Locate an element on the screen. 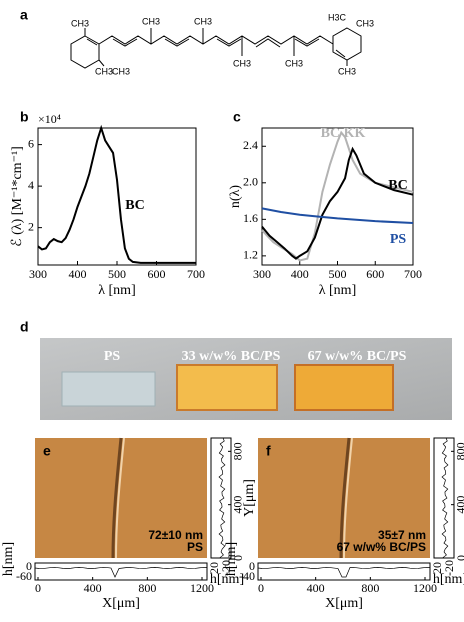 This screenshot has width=464, height=622. afm-image is located at coordinates (121, 498).